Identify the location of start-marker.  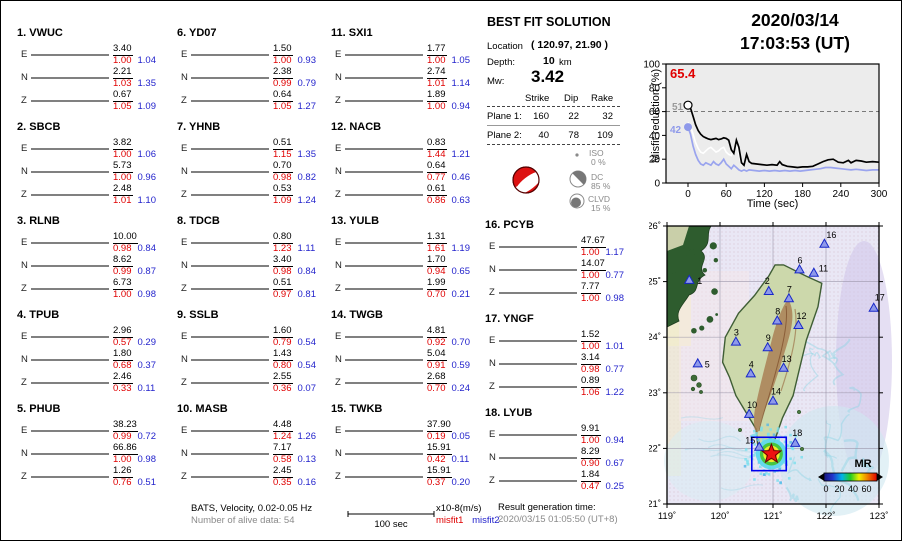
(687, 127).